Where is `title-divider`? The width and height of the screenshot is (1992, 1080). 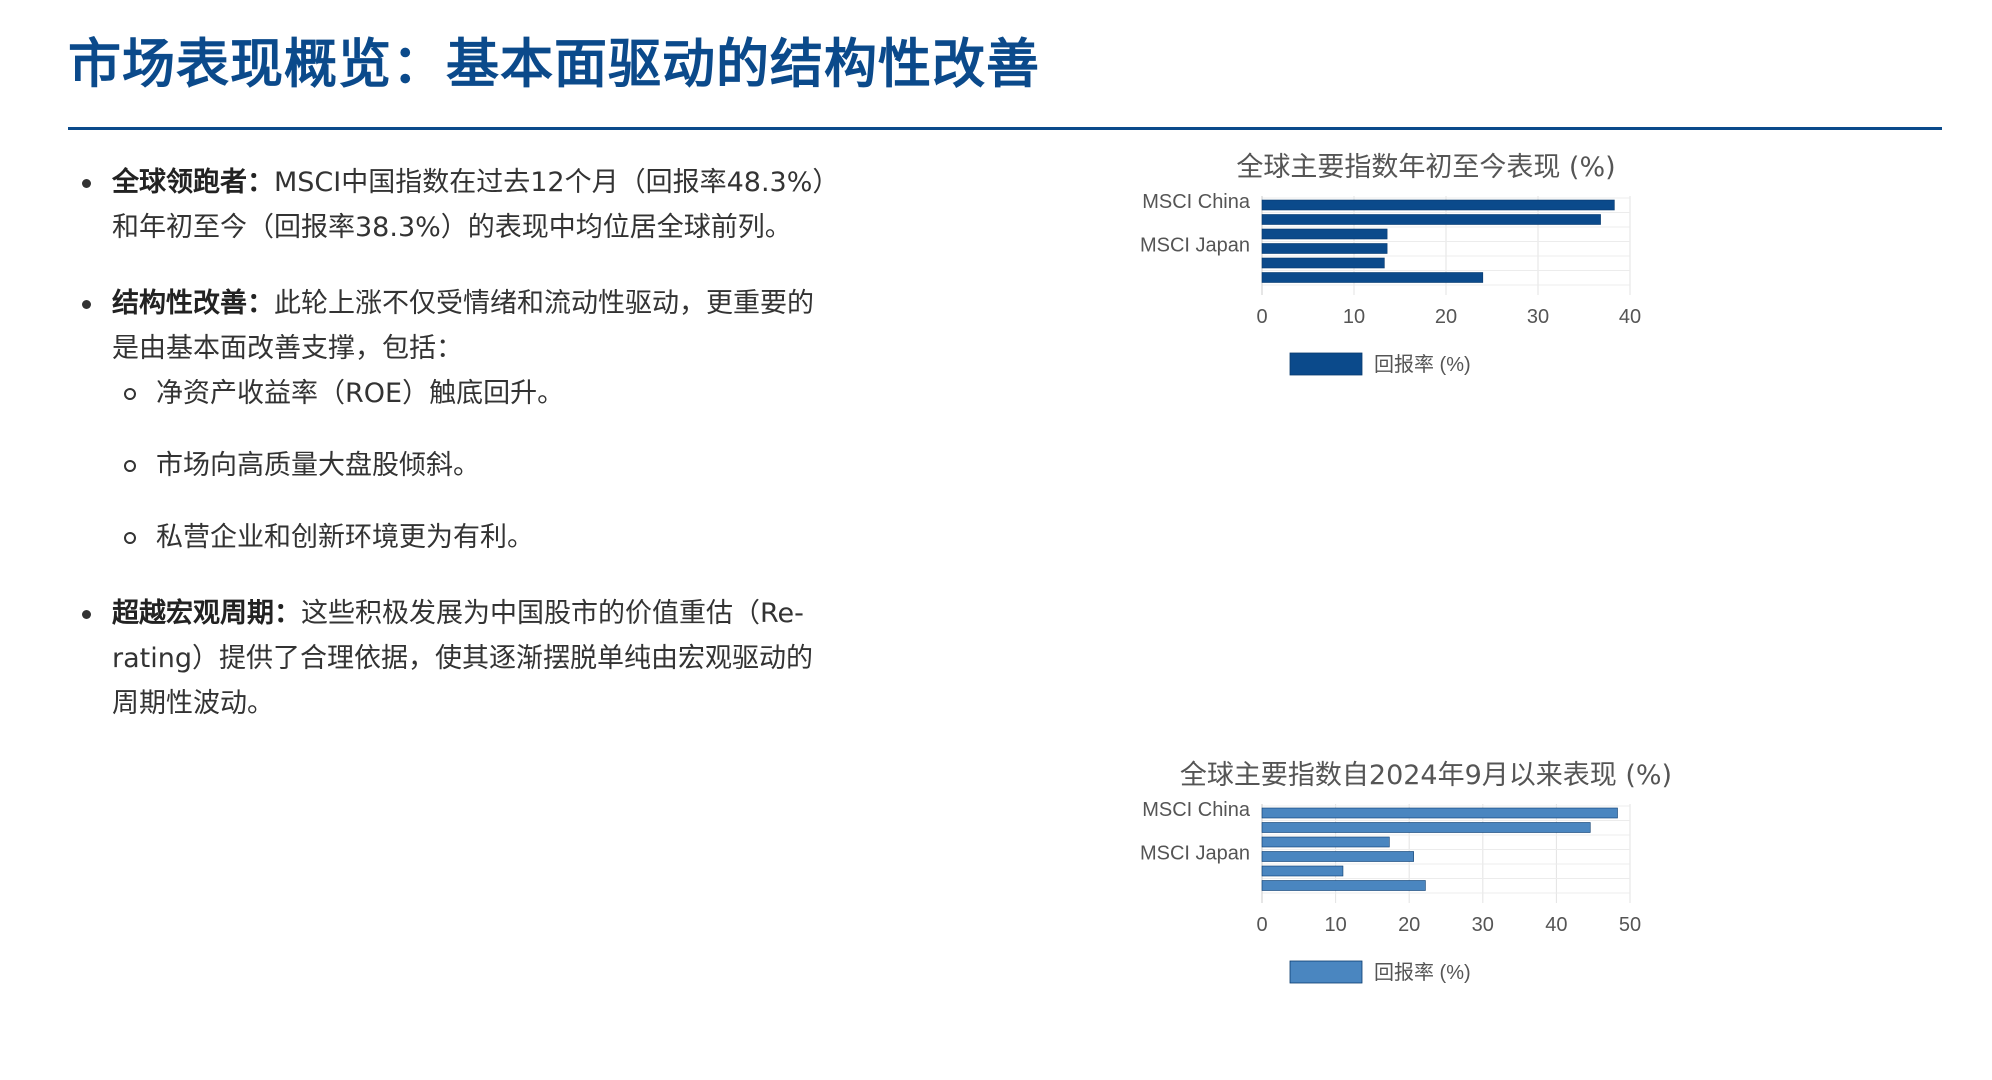
title-divider is located at coordinates (1005, 128).